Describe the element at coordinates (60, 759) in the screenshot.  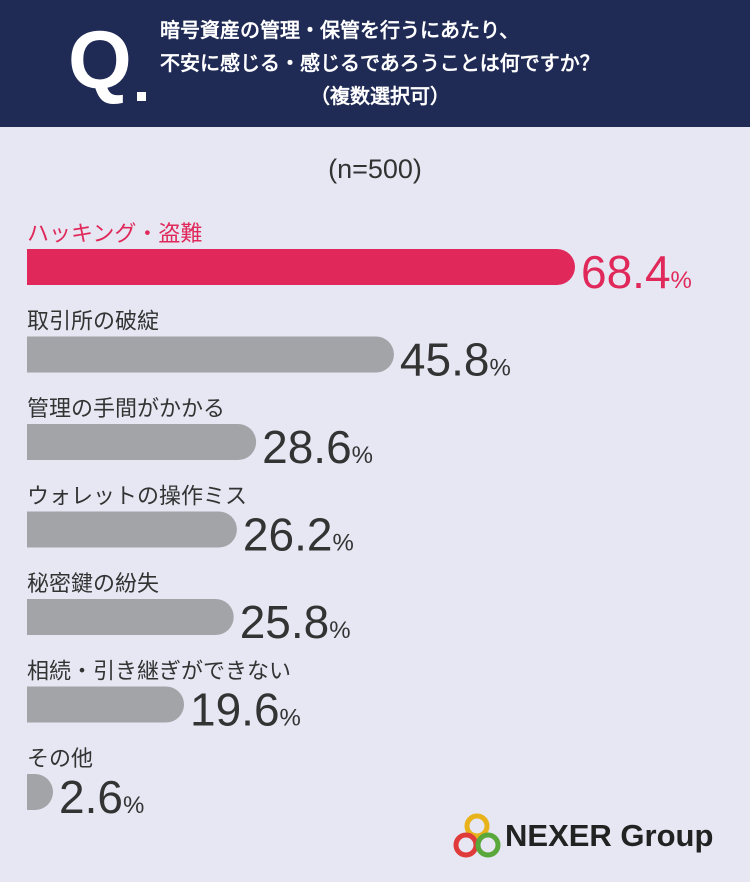
I see `category-label: その他` at that location.